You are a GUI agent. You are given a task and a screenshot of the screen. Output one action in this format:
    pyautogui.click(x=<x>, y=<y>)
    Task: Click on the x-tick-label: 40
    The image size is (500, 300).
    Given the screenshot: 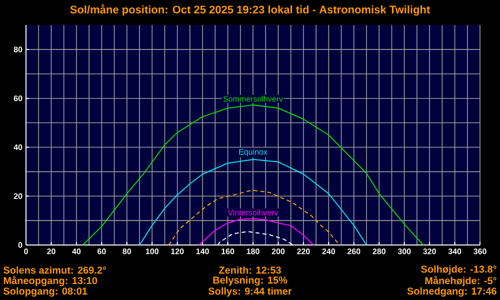 What is the action you would take?
    pyautogui.click(x=76, y=251)
    